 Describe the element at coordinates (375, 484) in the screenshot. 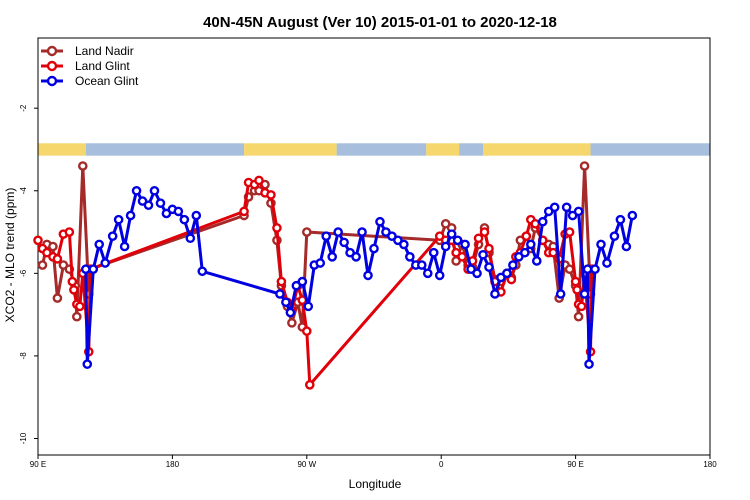

I see `x-axis-label: Longitude` at that location.